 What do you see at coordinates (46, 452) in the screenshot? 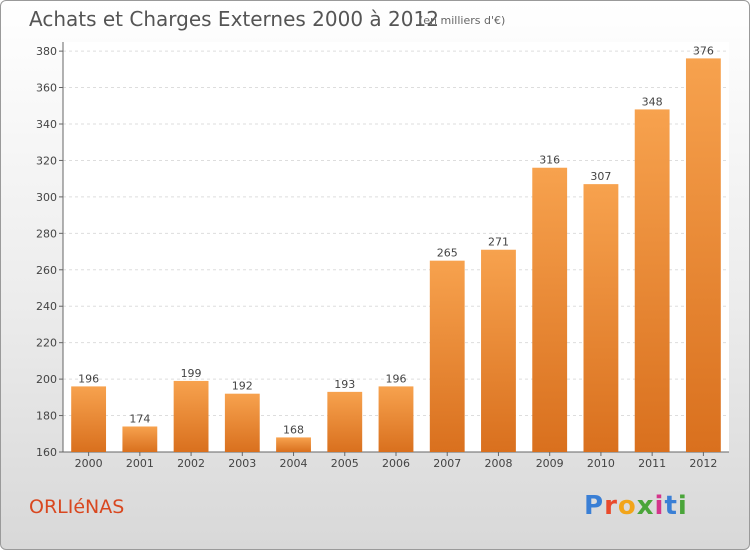
I see `y-tick-label: 160` at bounding box center [46, 452].